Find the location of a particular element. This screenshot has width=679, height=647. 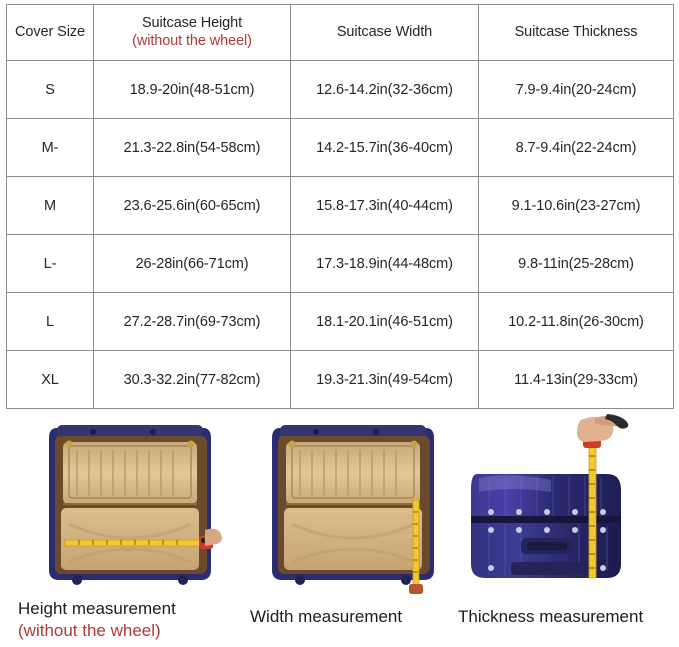

cell-size: XL is located at coordinates (50, 379).